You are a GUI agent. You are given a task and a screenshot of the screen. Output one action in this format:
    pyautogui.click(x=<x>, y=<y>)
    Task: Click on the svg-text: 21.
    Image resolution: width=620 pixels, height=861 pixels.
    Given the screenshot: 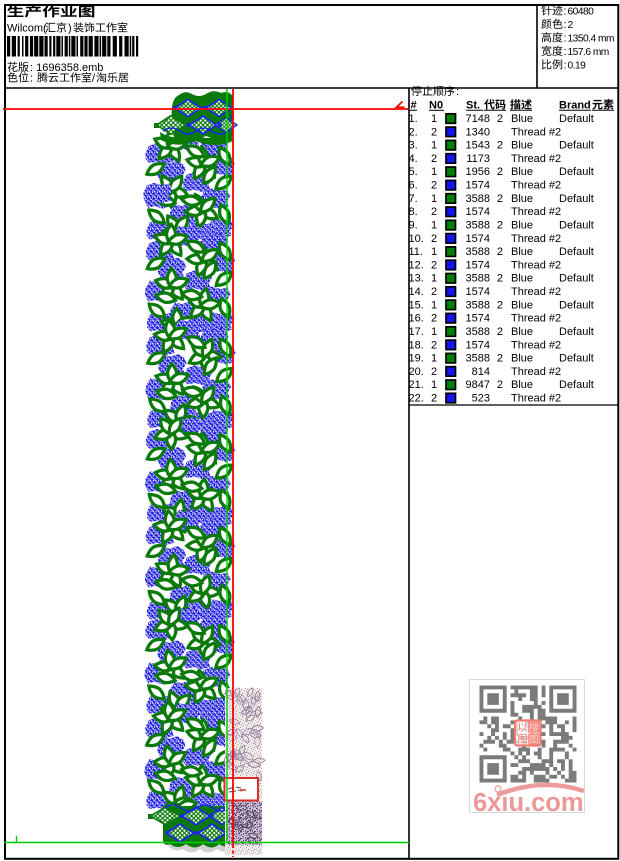 What is the action you would take?
    pyautogui.click(x=416, y=385)
    